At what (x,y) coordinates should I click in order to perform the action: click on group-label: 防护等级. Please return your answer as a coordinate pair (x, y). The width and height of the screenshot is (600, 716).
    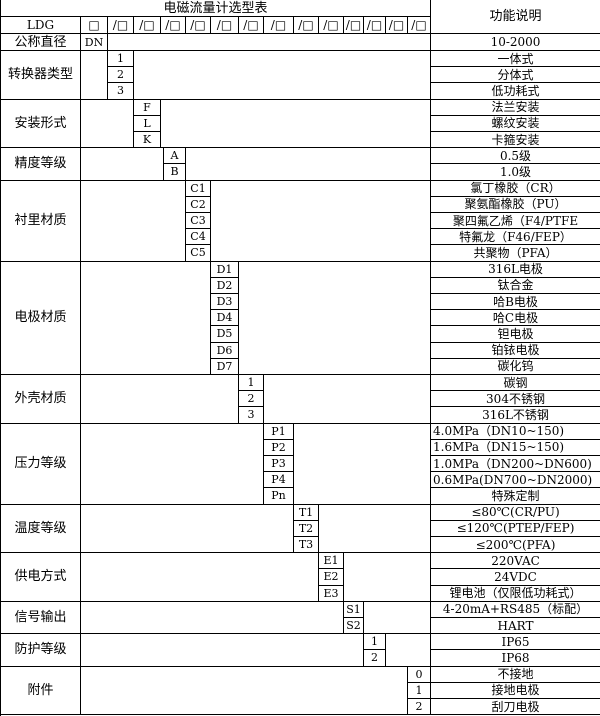
    Looking at the image, I should click on (41, 650).